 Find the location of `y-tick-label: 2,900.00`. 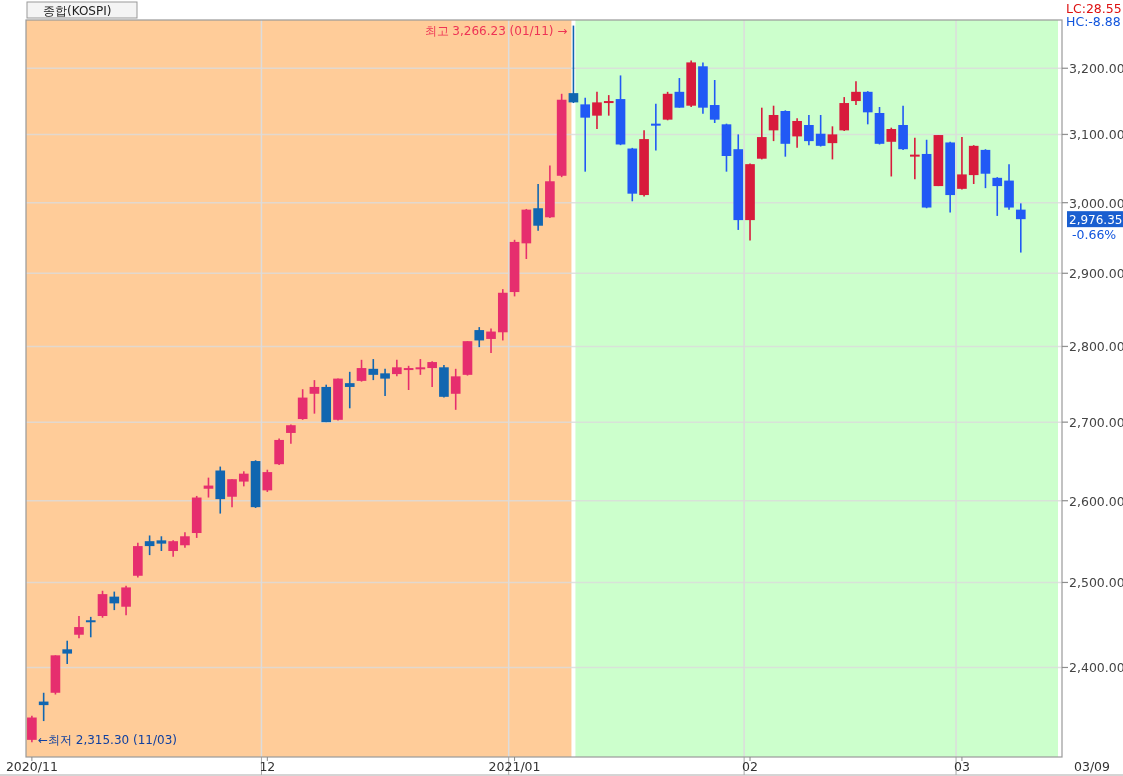

y-tick-label: 2,900.00 is located at coordinates (1096, 274).